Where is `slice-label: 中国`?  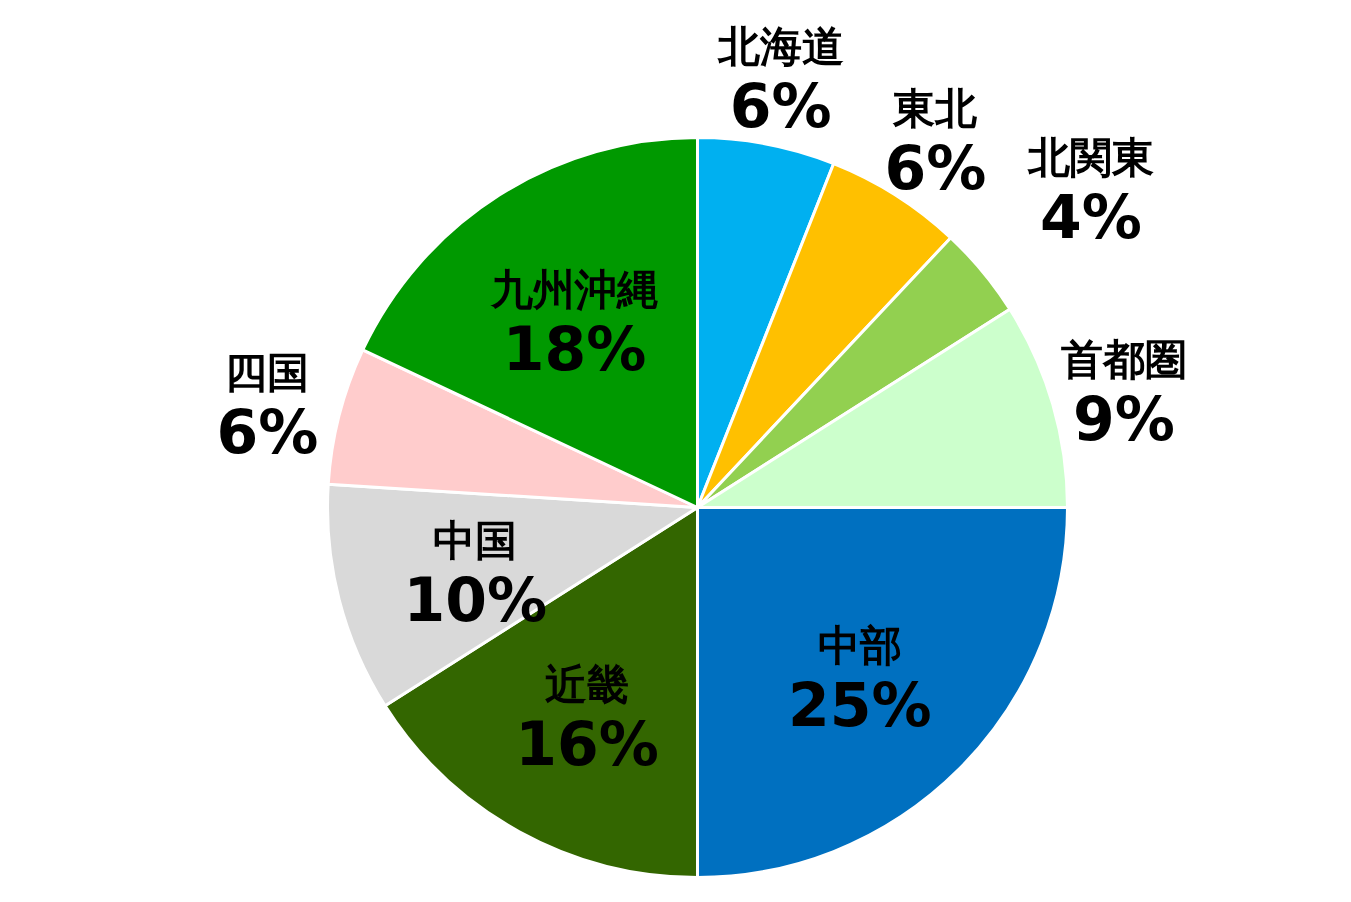 slice-label: 中国 is located at coordinates (475, 540).